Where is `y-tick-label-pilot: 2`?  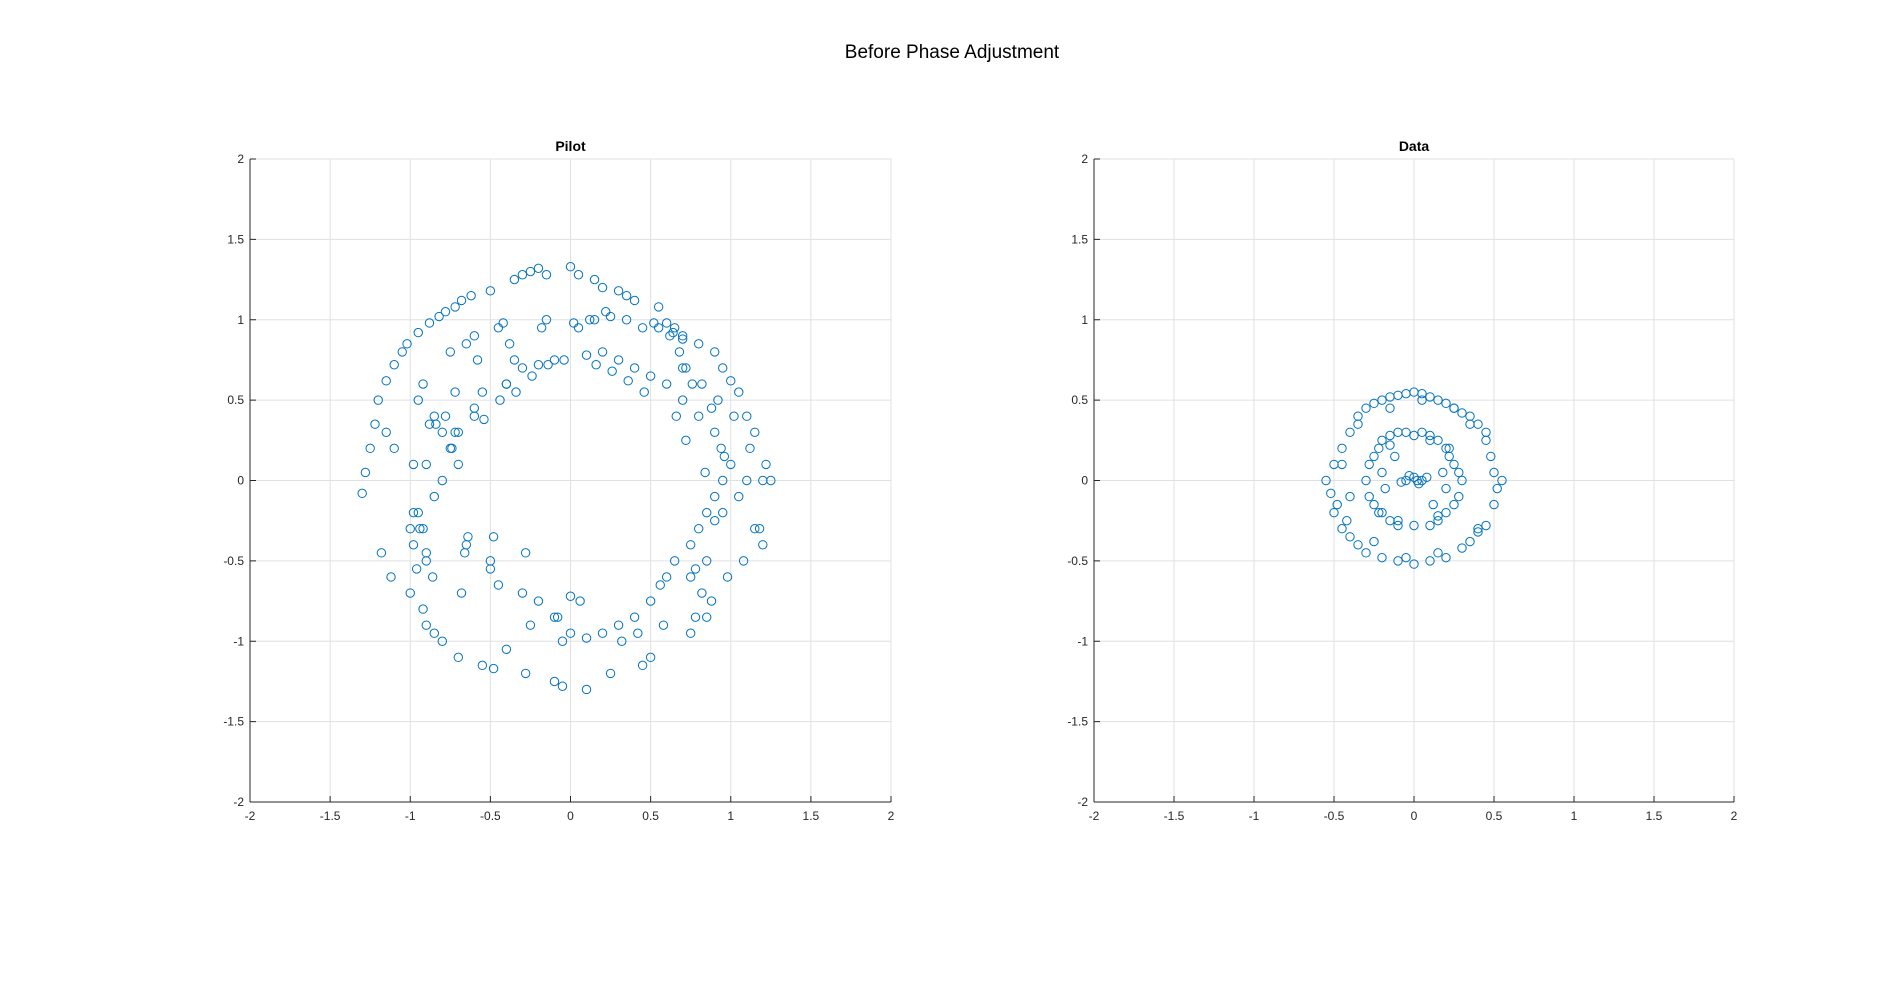 y-tick-label-pilot: 2 is located at coordinates (240, 159).